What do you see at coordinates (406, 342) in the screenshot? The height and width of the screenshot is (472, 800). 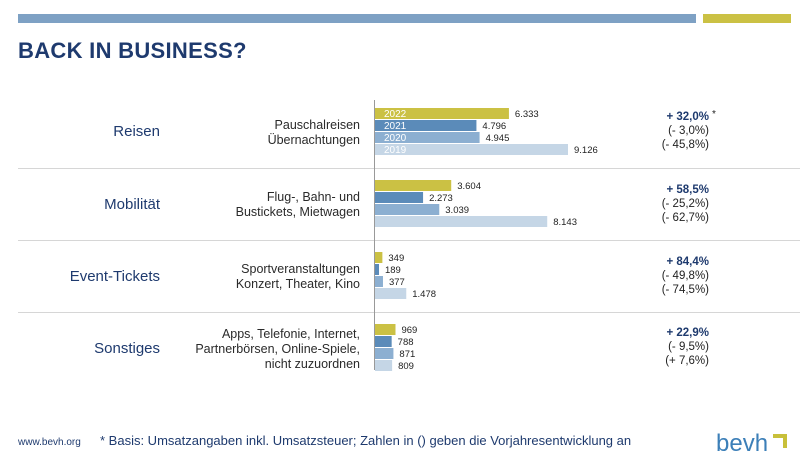 I see `value-label: 788` at bounding box center [406, 342].